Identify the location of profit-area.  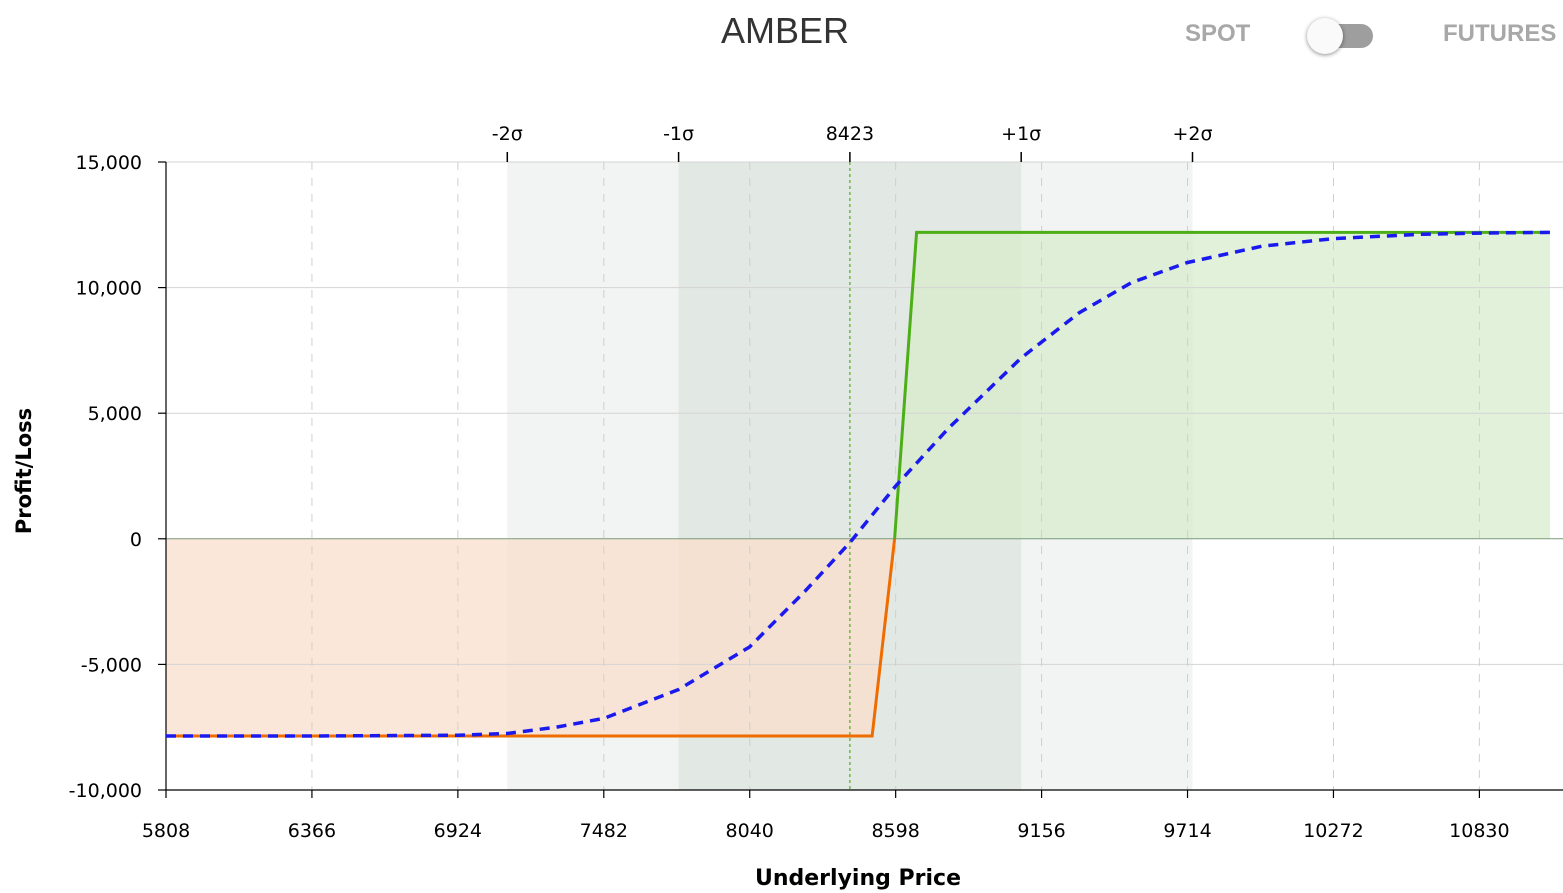
(1222, 385).